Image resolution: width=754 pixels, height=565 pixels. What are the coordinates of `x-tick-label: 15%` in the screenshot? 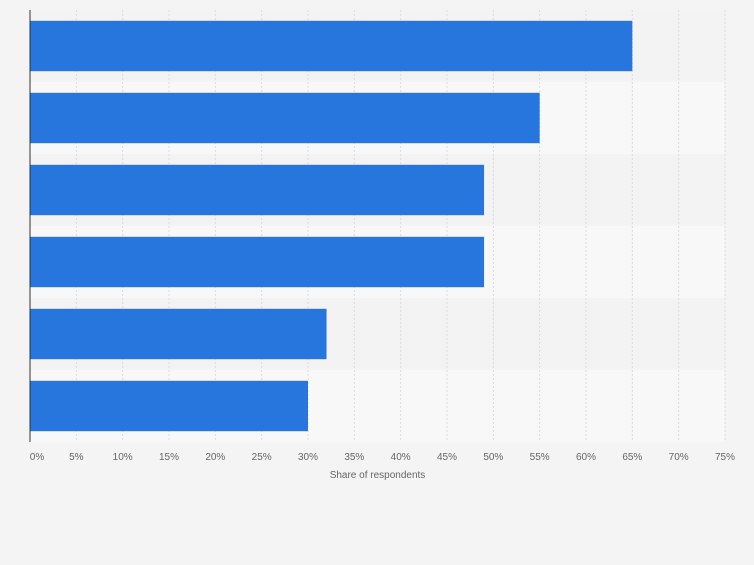 It's located at (169, 457).